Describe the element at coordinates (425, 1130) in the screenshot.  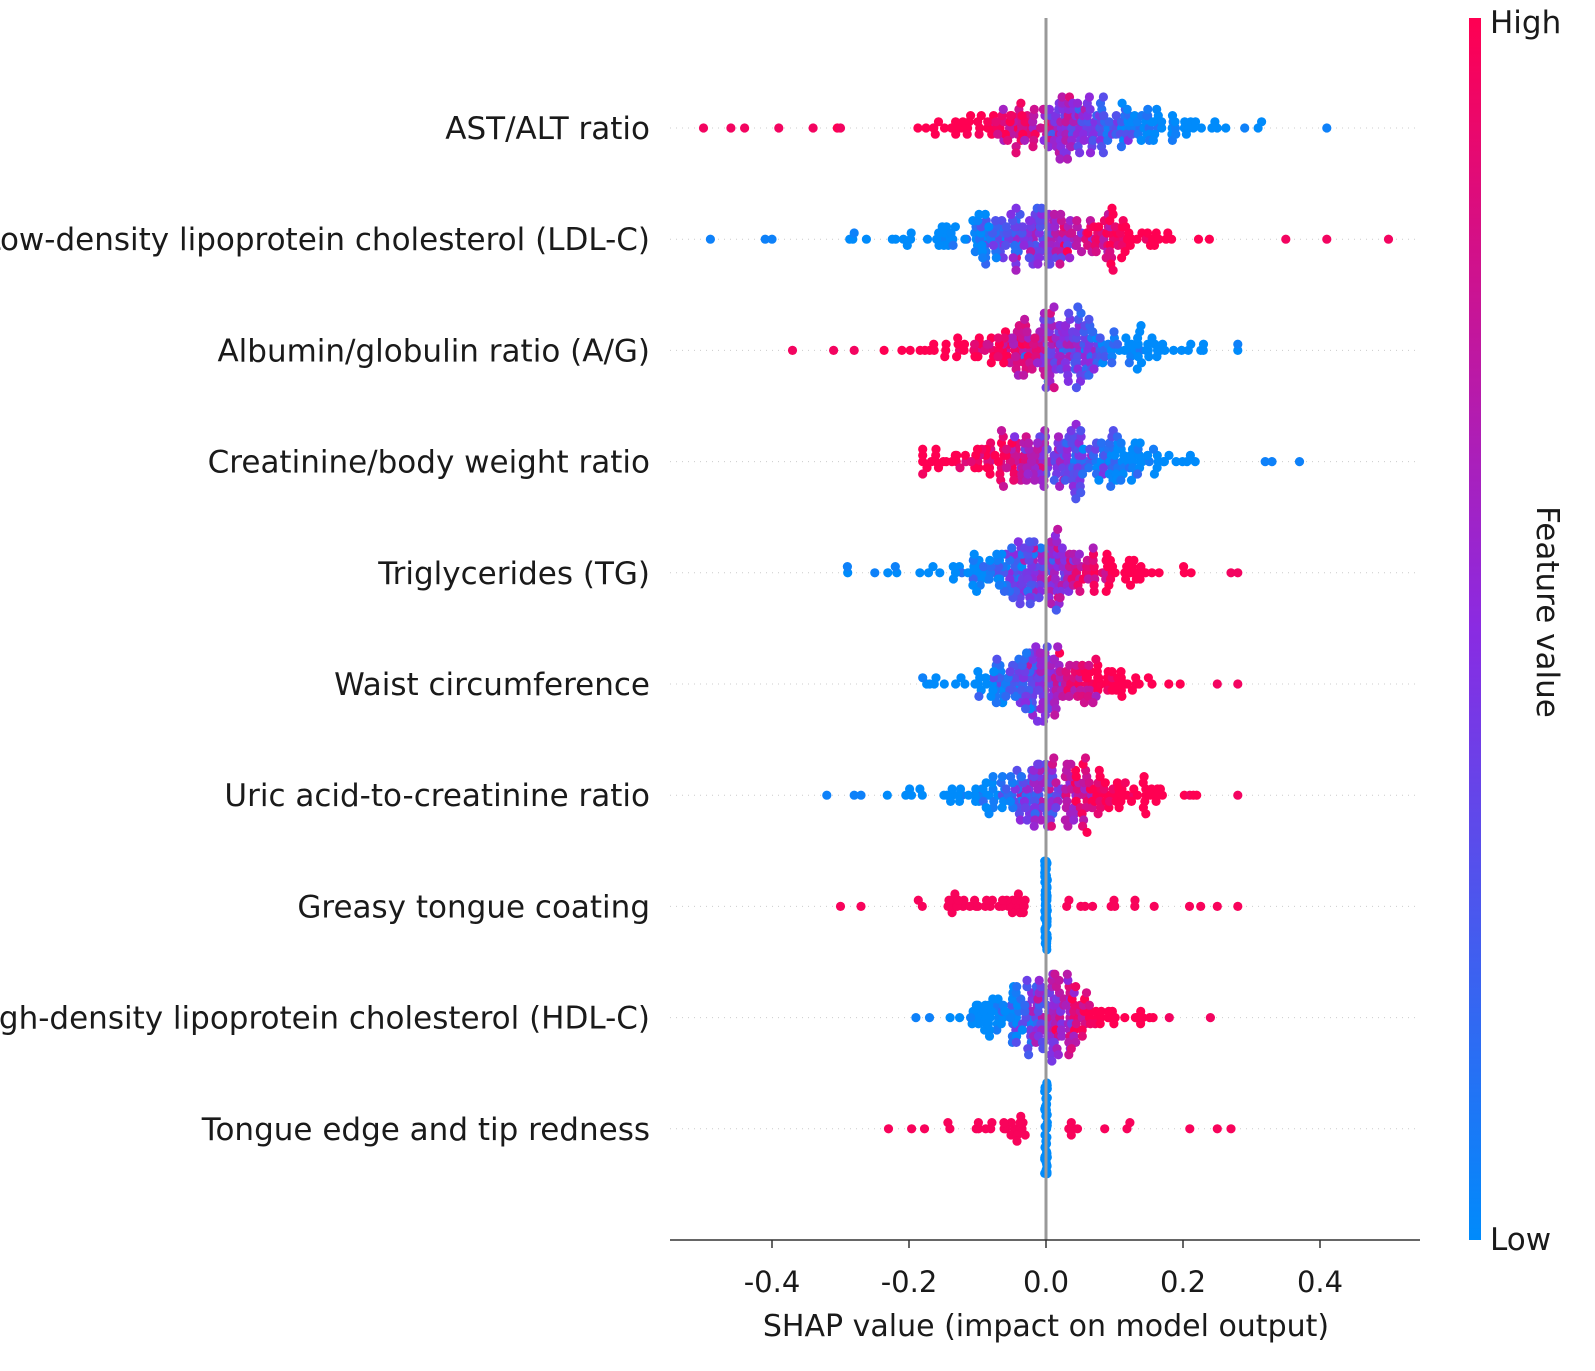
I see `feature-label: Tongue edge and tip redness` at that location.